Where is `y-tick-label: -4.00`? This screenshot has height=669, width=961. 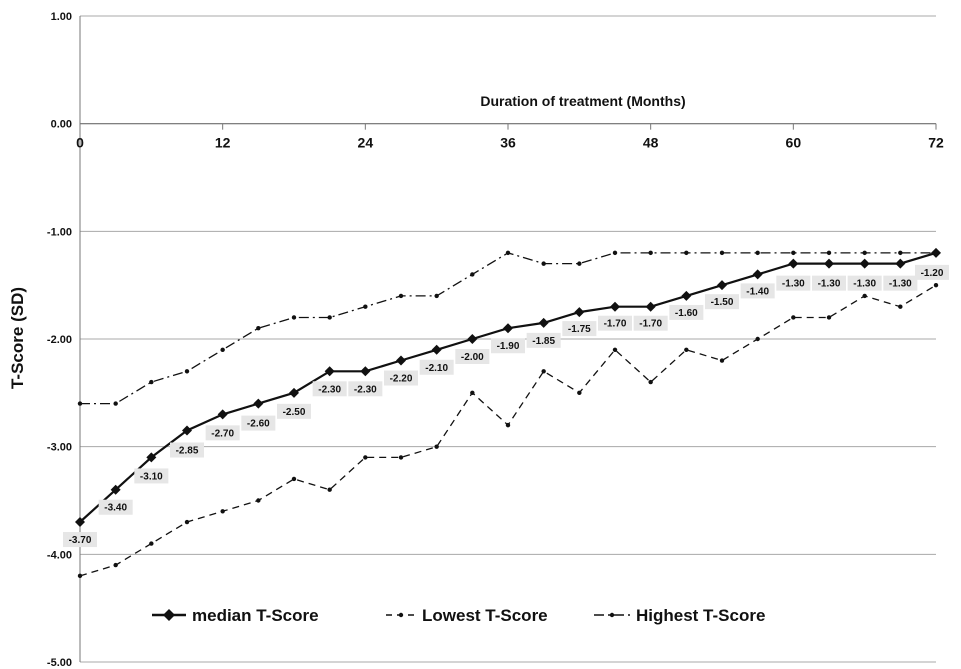 y-tick-label: -4.00 is located at coordinates (59, 555).